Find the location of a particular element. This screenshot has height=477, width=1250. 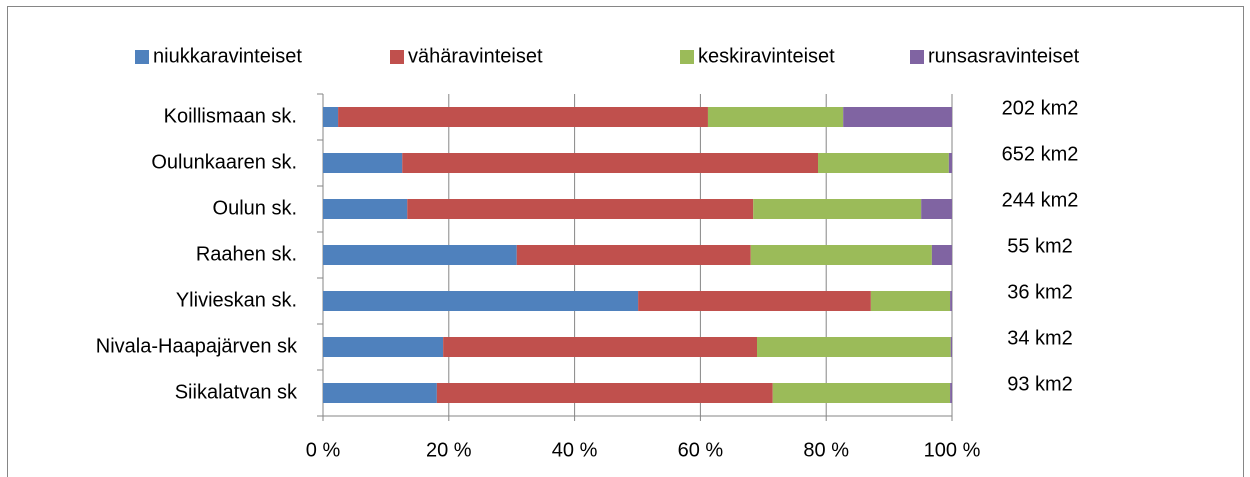

legend-label: keskiravinteiset is located at coordinates (766, 56).